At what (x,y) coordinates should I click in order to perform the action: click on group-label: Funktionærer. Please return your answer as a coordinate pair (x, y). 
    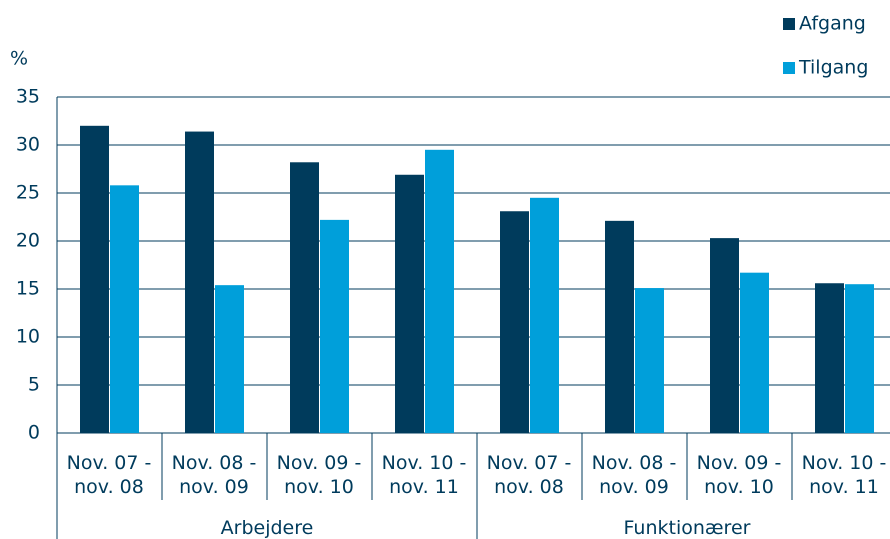
    Looking at the image, I should click on (687, 528).